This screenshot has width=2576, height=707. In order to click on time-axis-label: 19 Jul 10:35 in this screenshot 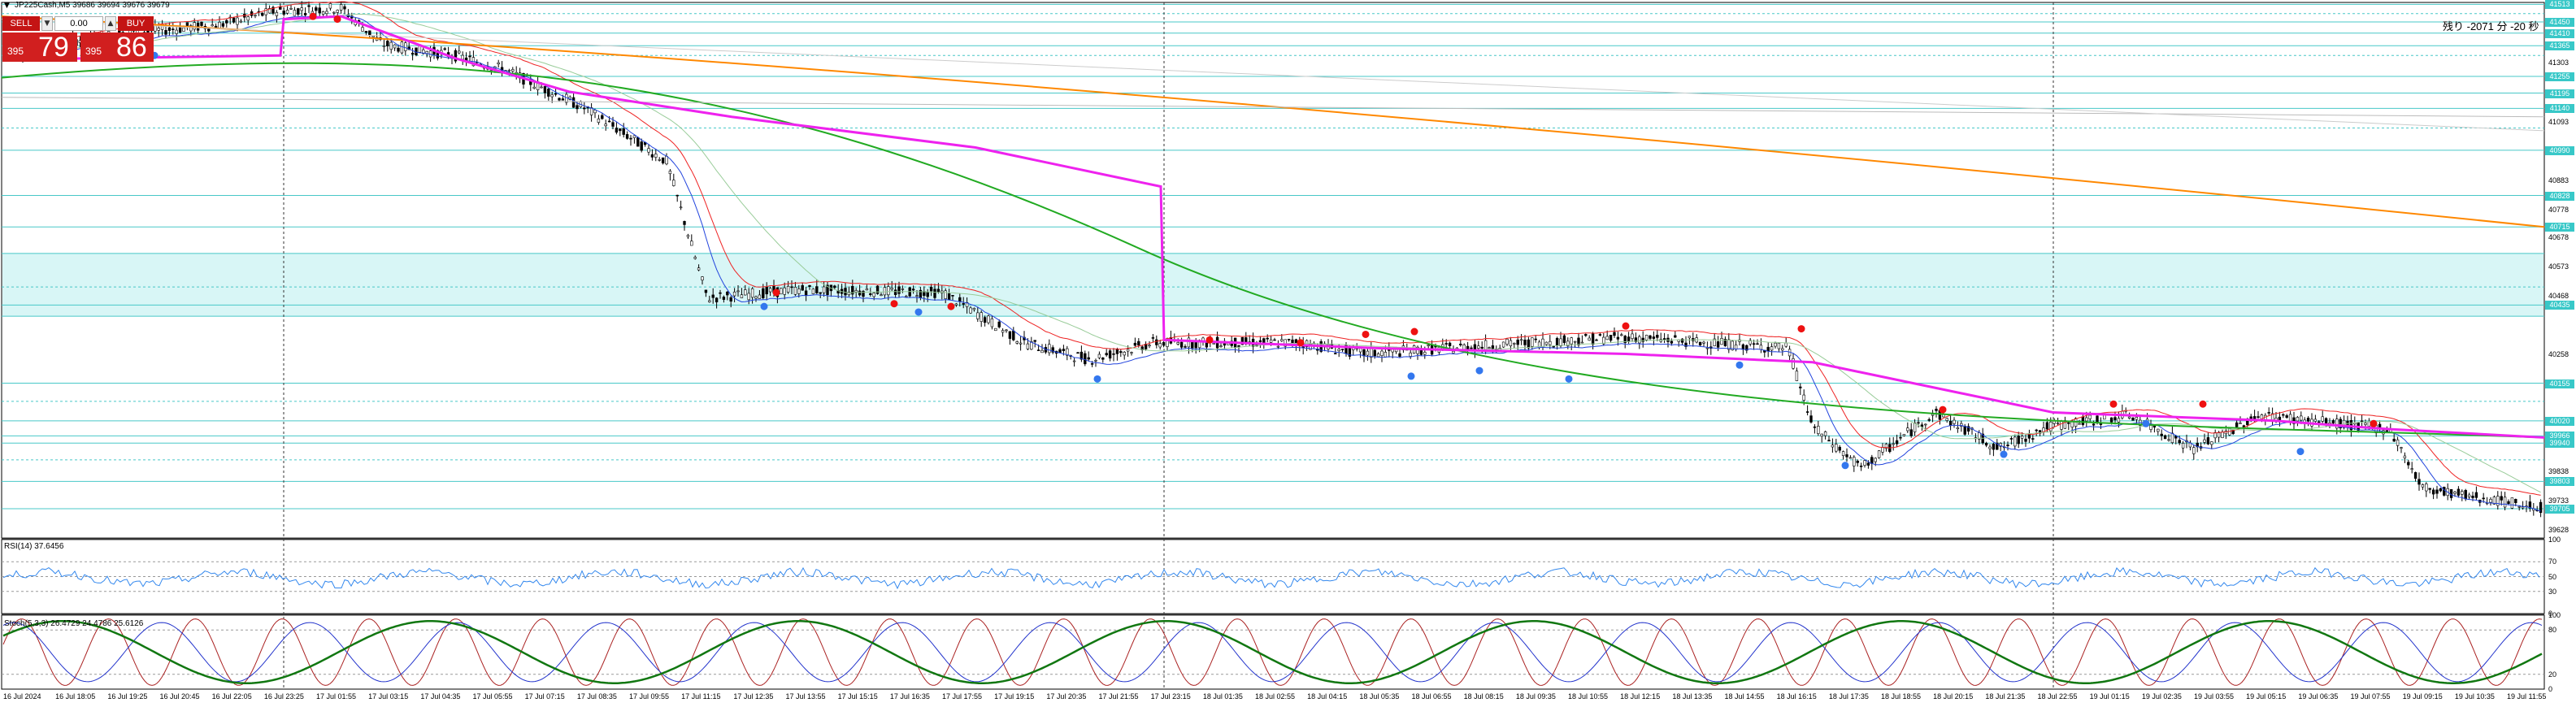, I will do `click(2474, 696)`.